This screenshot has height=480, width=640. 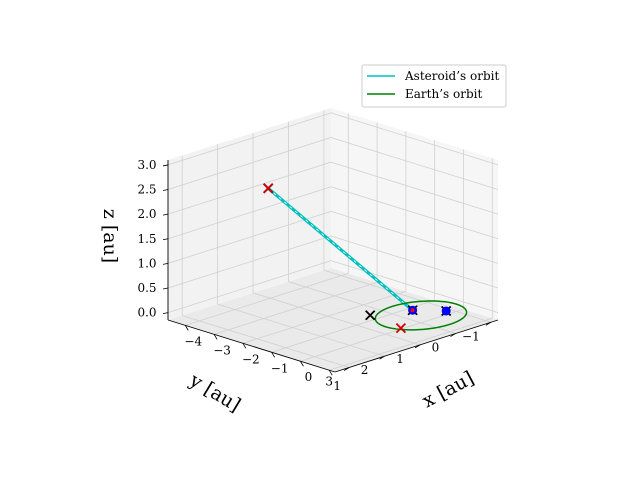 I want to click on black-x-marker, so click(x=370, y=315).